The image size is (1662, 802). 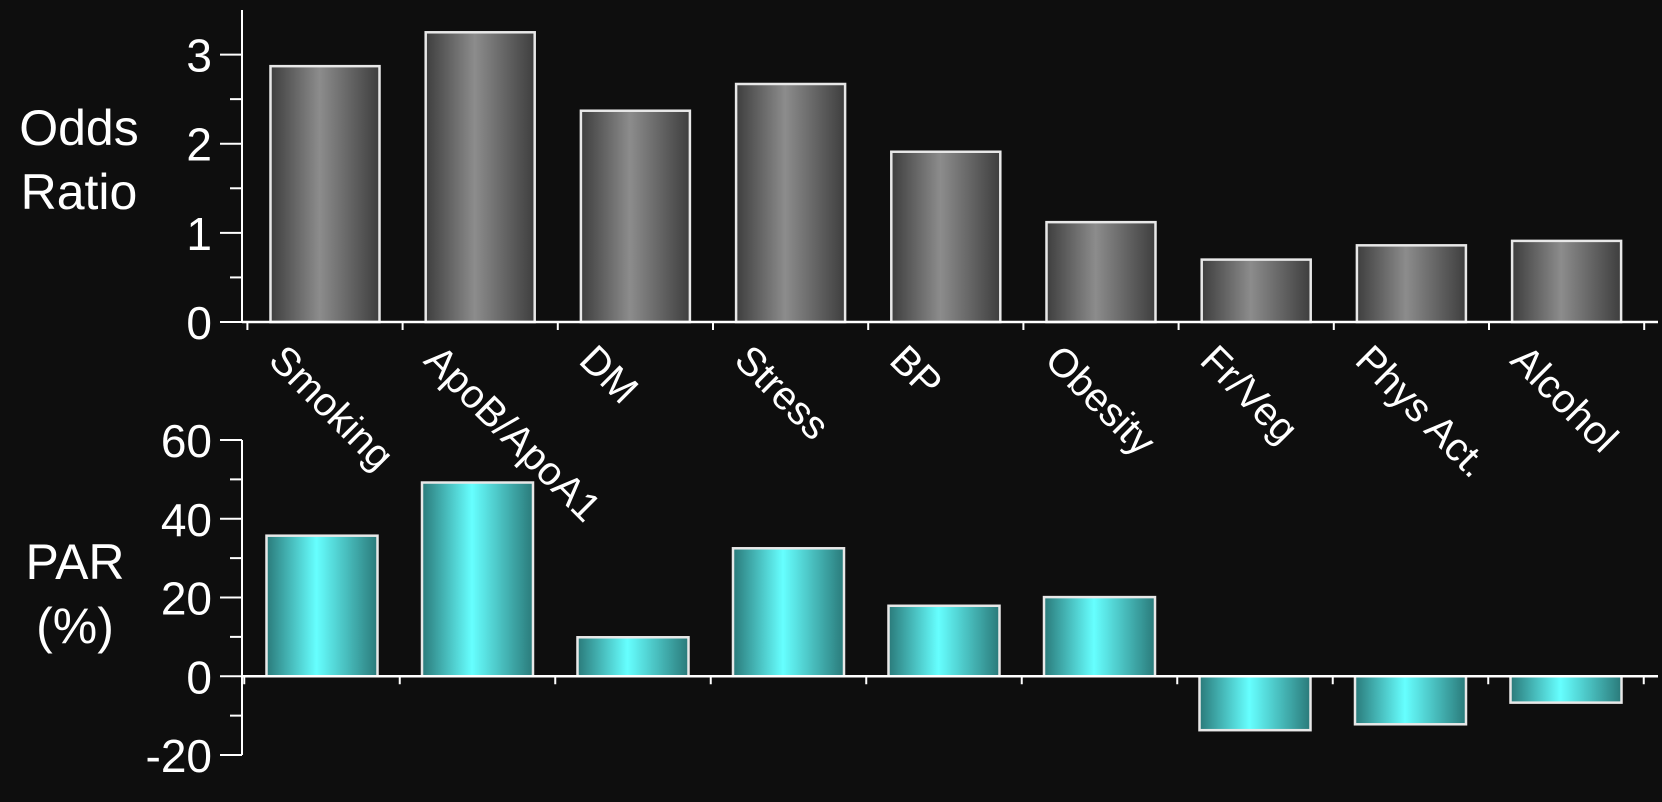 I want to click on bottom-y-tick-label: 40, so click(x=186, y=520).